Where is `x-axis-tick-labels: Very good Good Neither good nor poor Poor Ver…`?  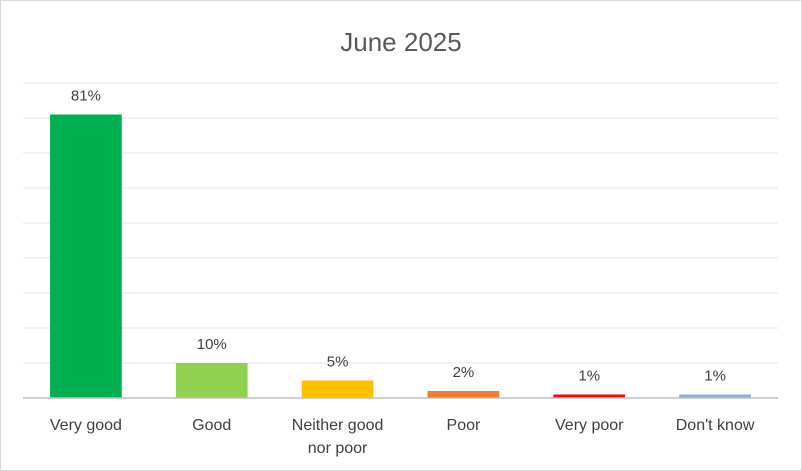 x-axis-tick-labels: Very good Good Neither good nor poor Poor Ver… is located at coordinates (402, 437).